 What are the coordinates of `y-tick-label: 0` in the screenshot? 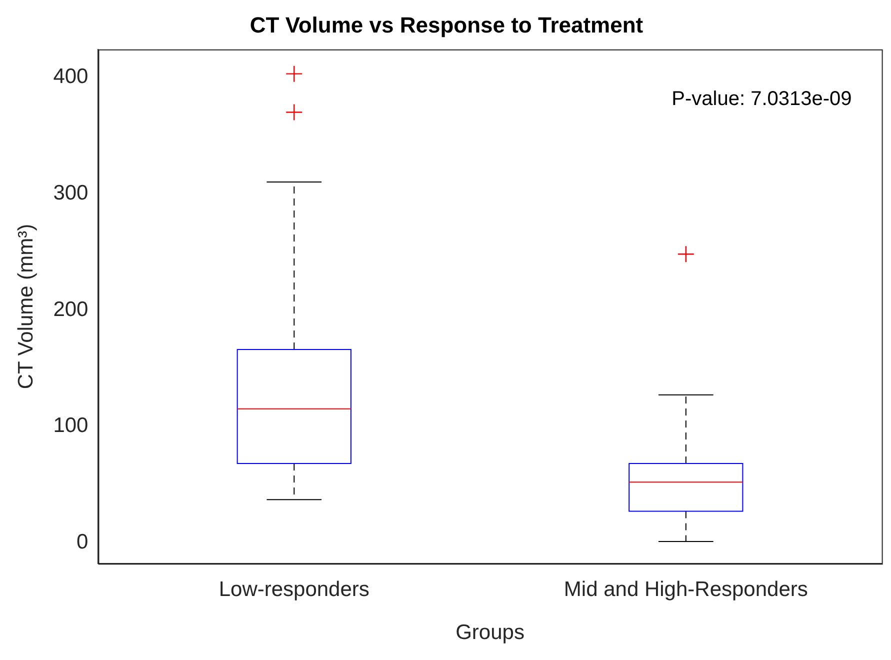 It's located at (82, 542).